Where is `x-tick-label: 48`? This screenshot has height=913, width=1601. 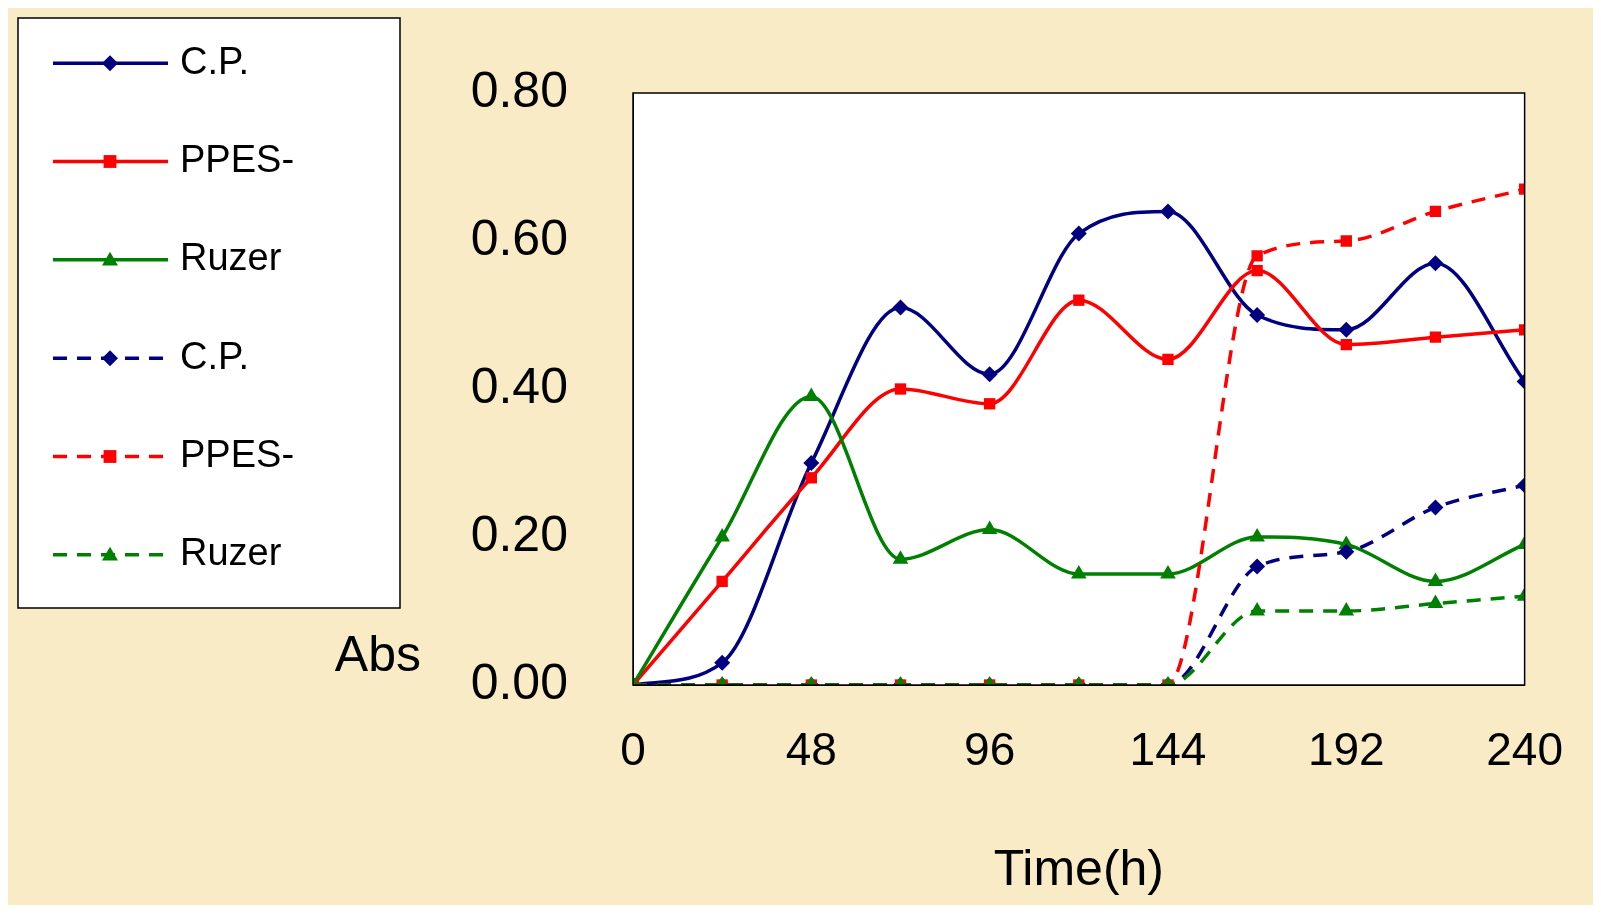 x-tick-label: 48 is located at coordinates (811, 749).